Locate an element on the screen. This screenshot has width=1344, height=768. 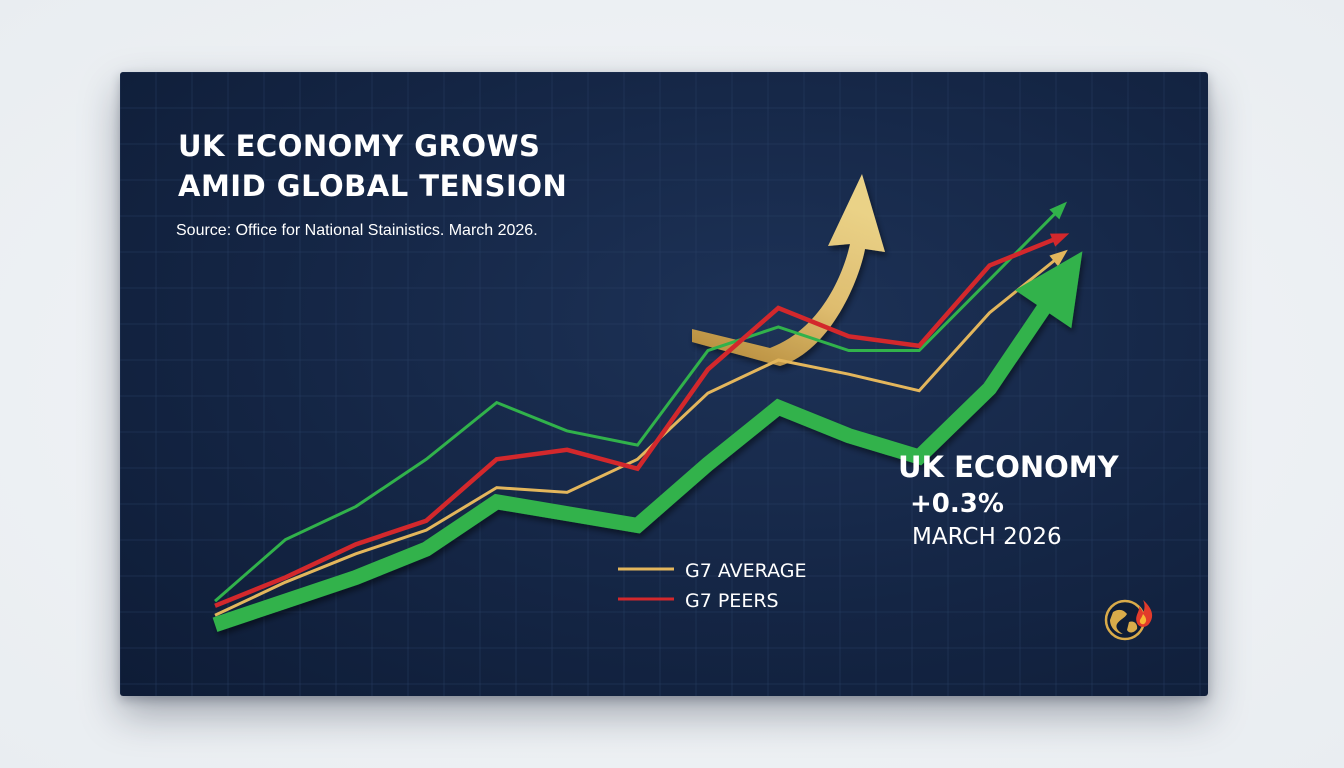
chart-legend: G7 AVERAGE G7 PEERS is located at coordinates (712, 586).